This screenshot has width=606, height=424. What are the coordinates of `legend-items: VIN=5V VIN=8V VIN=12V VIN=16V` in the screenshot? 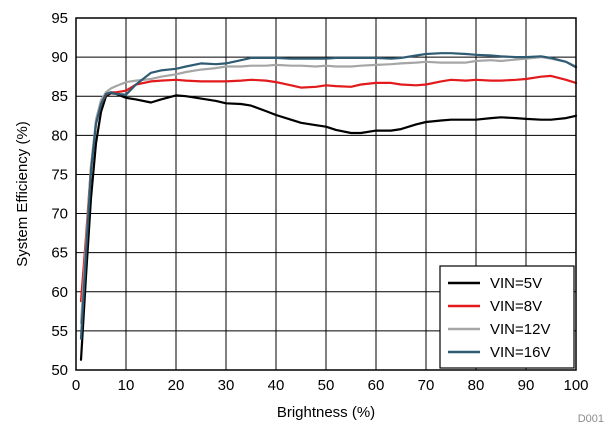 It's located at (499, 318).